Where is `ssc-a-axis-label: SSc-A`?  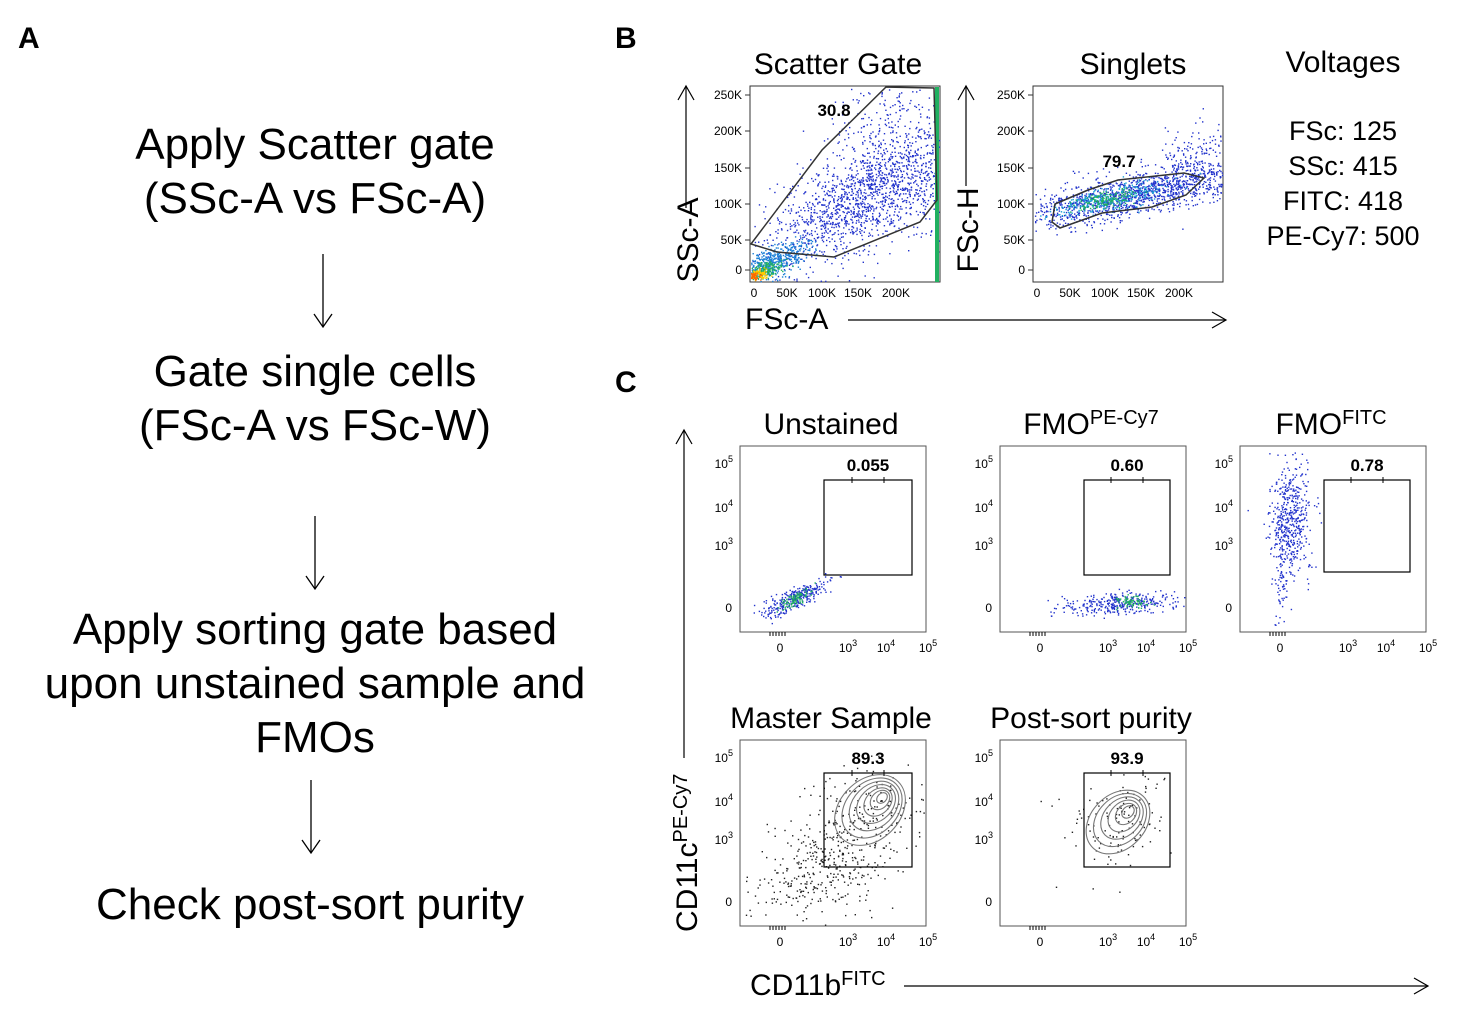
ssc-a-axis-label: SSc-A is located at coordinates (688, 239).